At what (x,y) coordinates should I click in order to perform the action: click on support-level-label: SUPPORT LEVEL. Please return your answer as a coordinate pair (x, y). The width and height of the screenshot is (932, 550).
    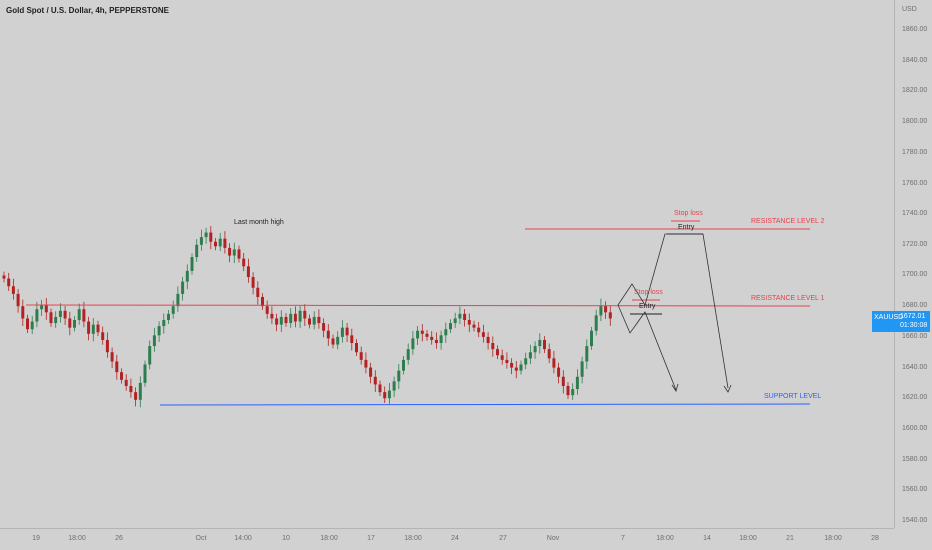
    Looking at the image, I should click on (793, 396).